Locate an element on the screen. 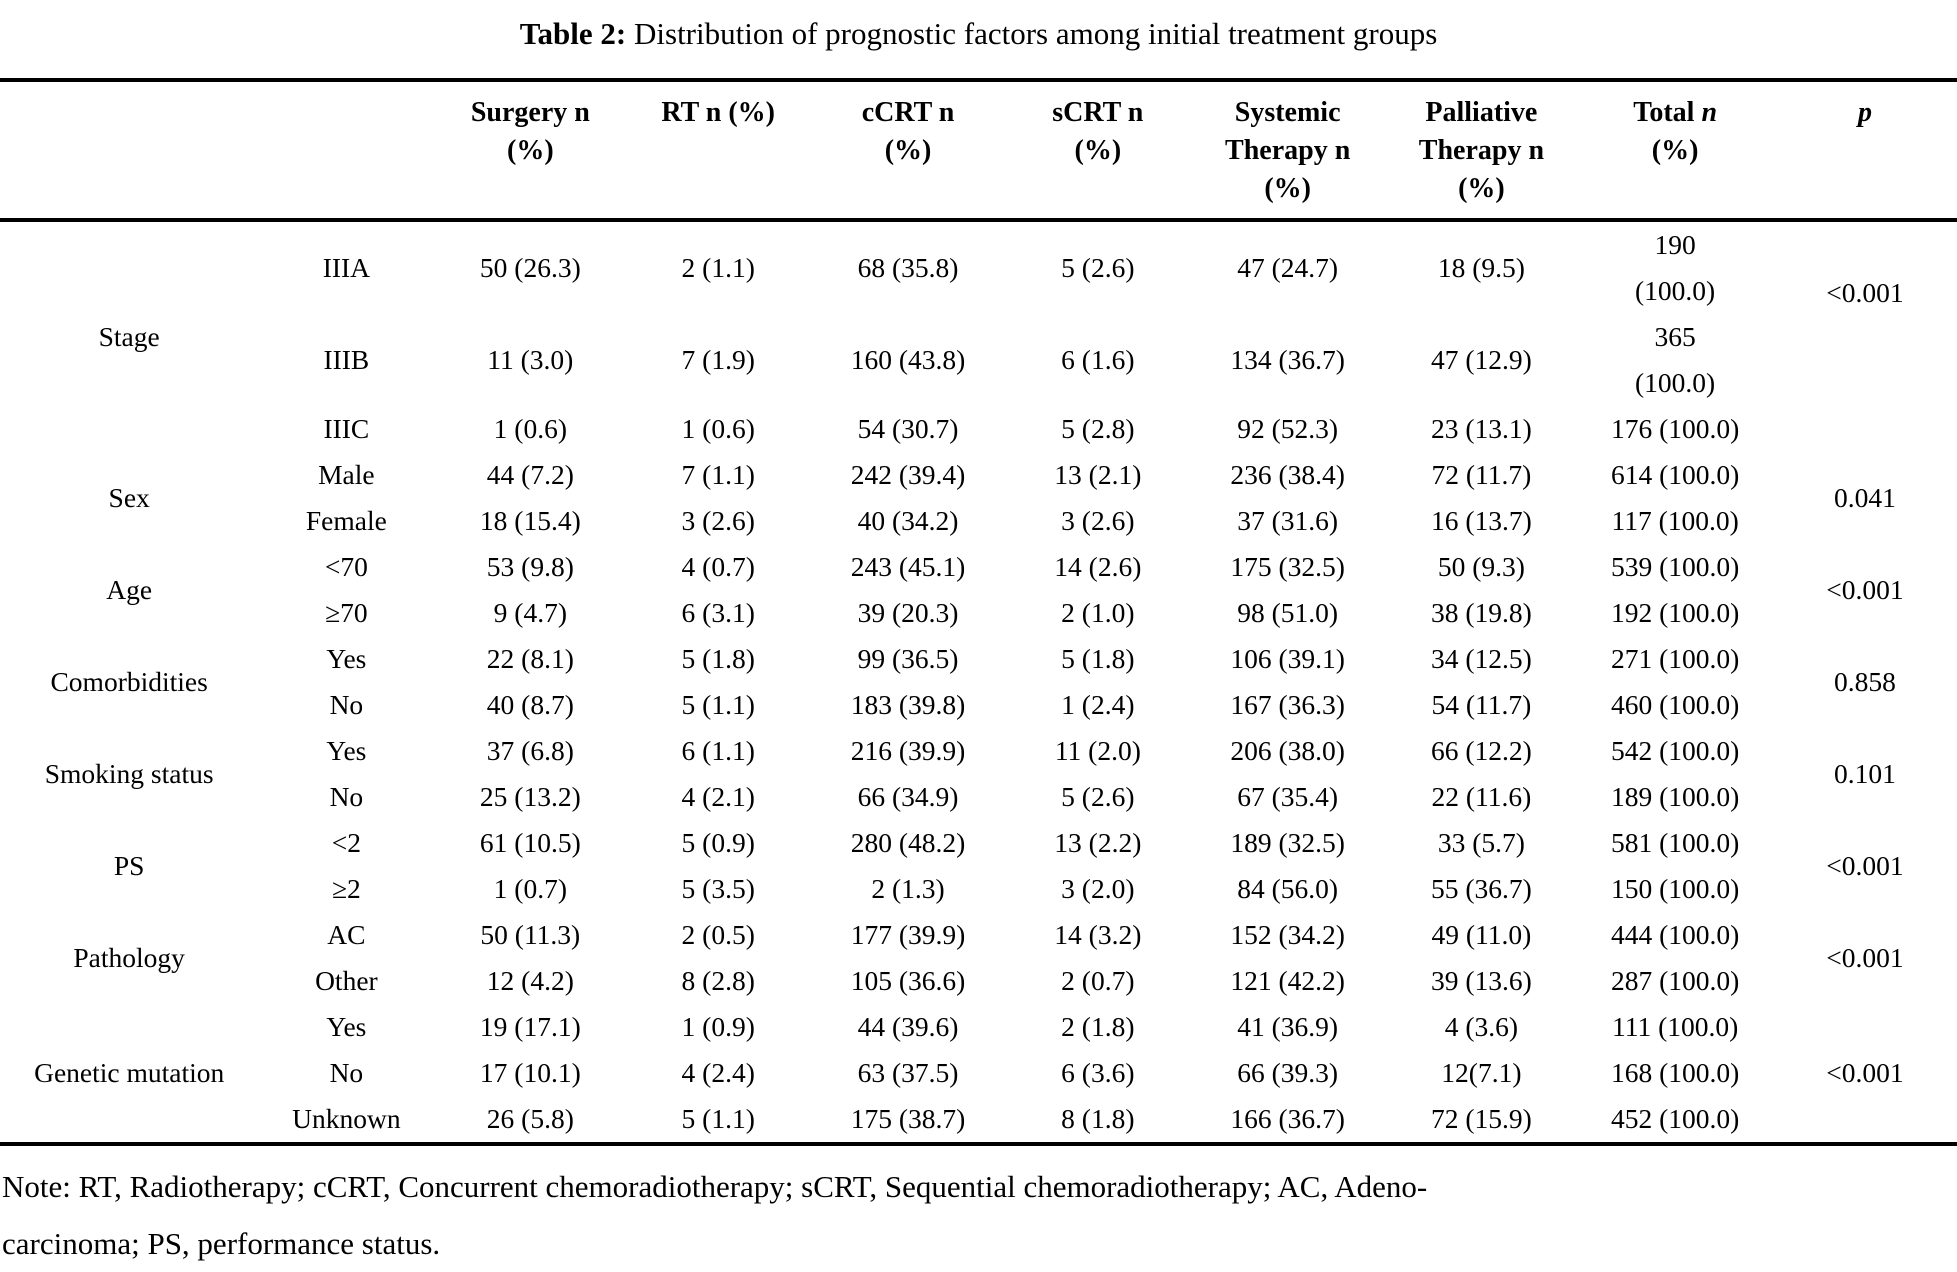 This screenshot has height=1272, width=1957. value-cell: 50 (11.3) is located at coordinates (530, 934).